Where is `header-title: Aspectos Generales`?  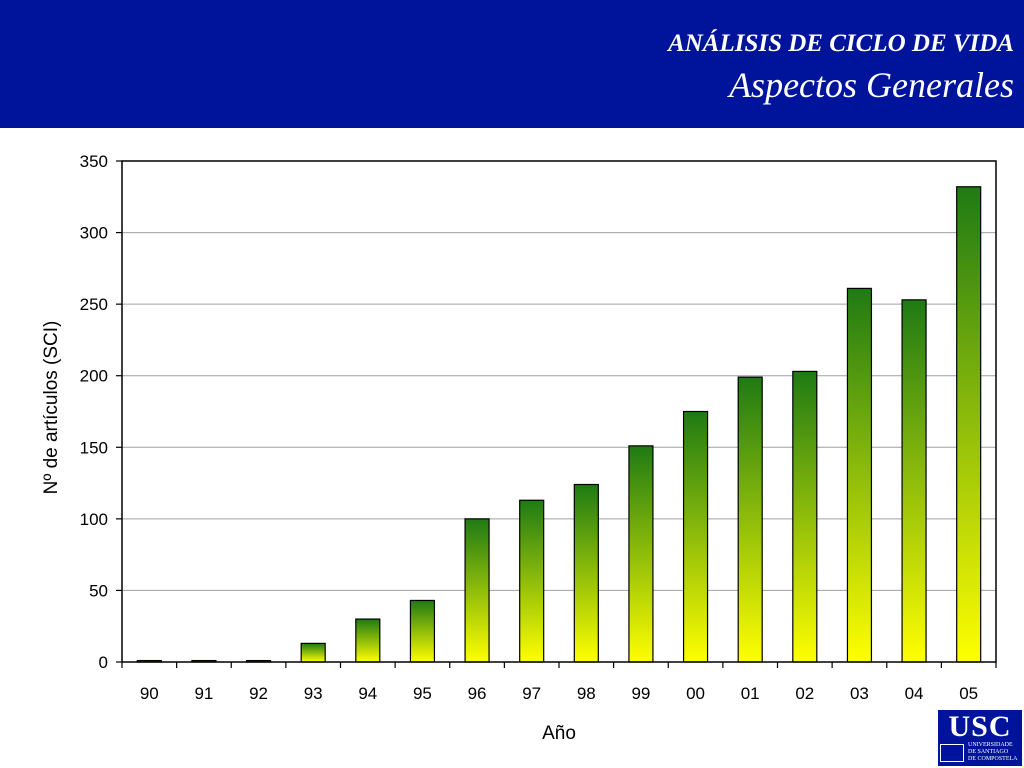
header-title: Aspectos Generales is located at coordinates (871, 85).